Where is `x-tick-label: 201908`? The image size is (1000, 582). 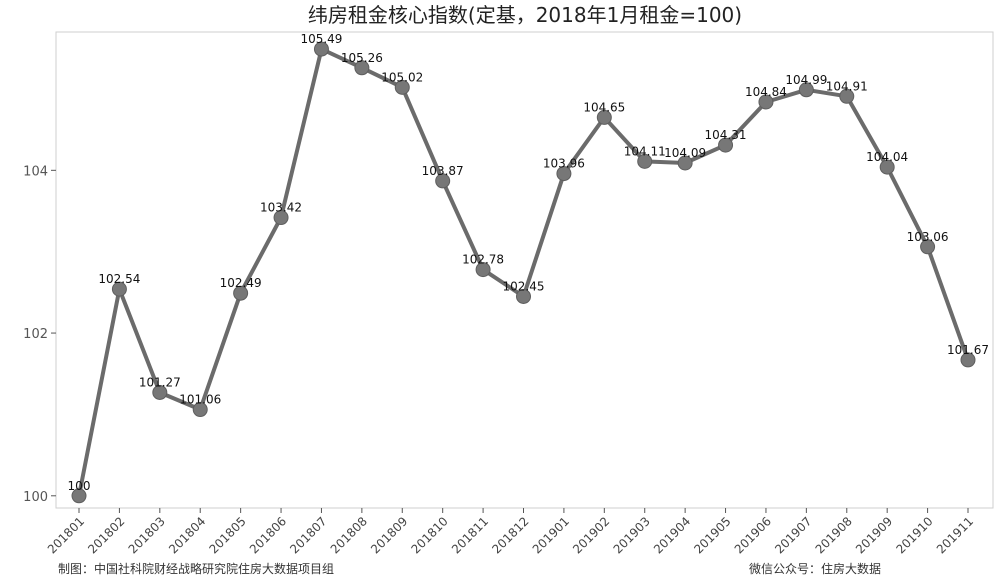
x-tick-label: 201908 is located at coordinates (834, 535).